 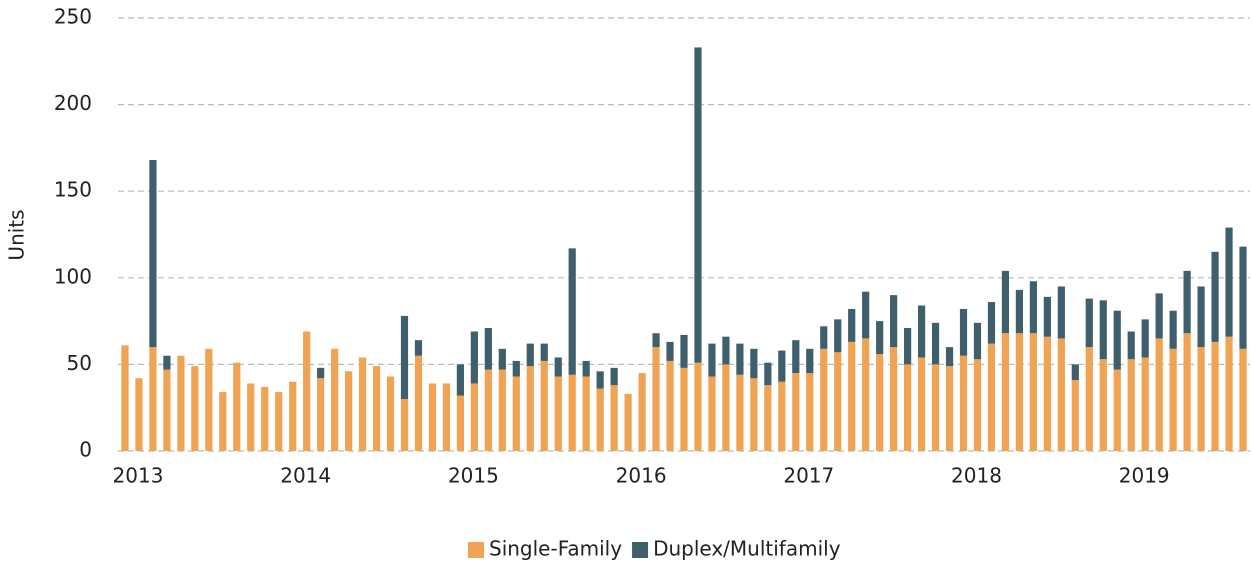 I want to click on x-tick-label: 2019, so click(x=1144, y=476).